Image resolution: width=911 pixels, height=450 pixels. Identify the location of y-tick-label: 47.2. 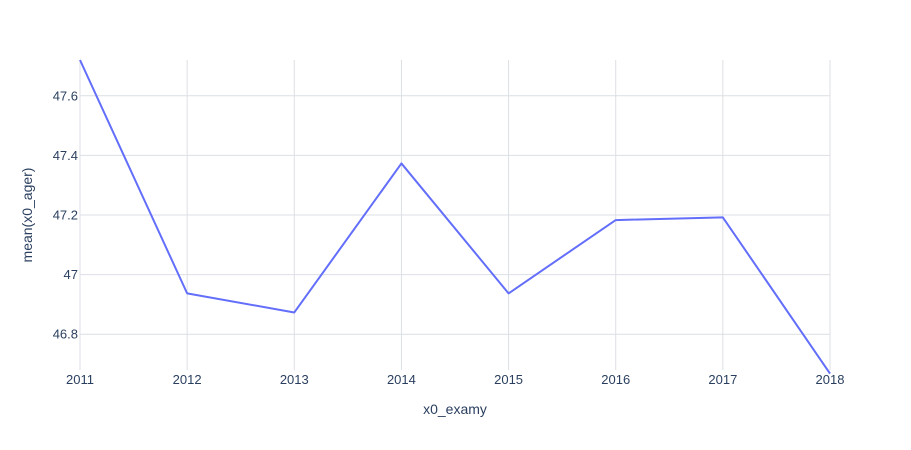
(65, 215).